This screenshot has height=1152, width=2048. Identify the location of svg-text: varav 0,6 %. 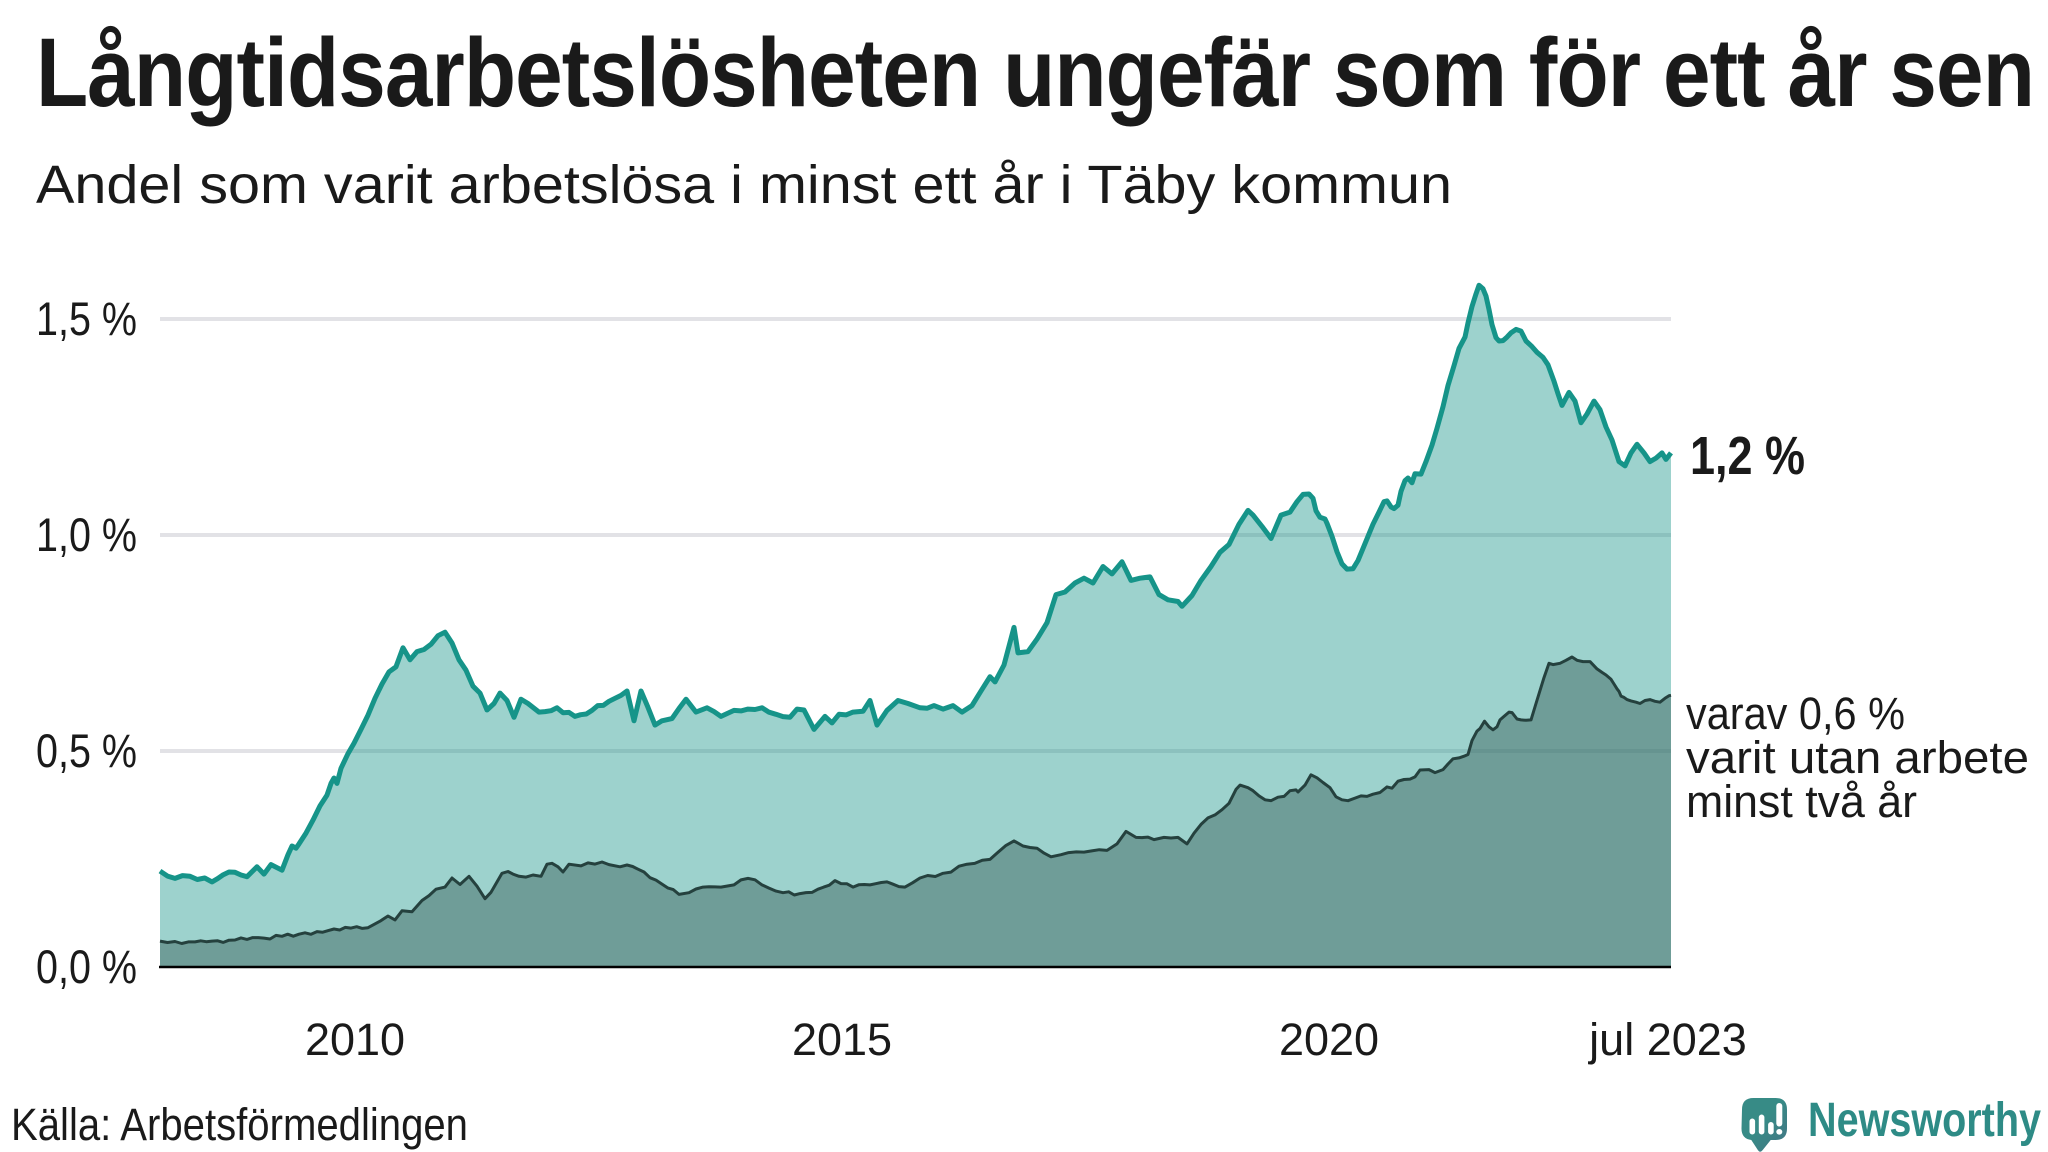
(1795, 713).